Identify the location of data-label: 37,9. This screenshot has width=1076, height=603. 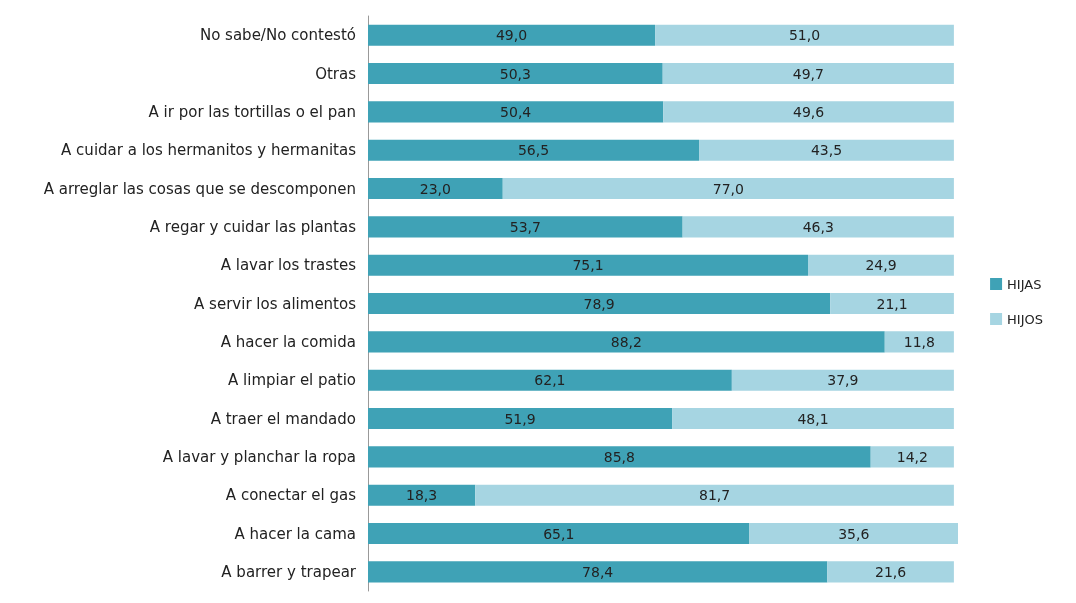
(843, 380).